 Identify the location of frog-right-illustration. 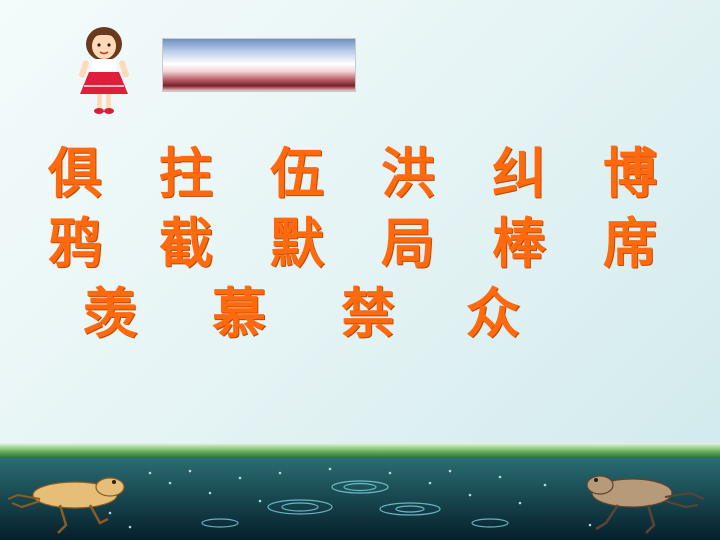
(645, 504).